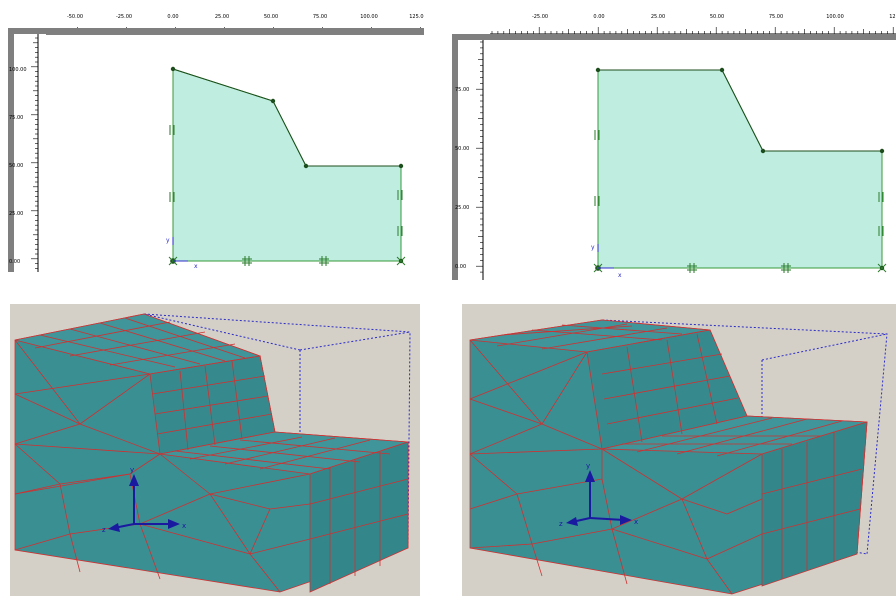  What do you see at coordinates (18, 70) in the screenshot?
I see `ruler-y-label: 100.00` at bounding box center [18, 70].